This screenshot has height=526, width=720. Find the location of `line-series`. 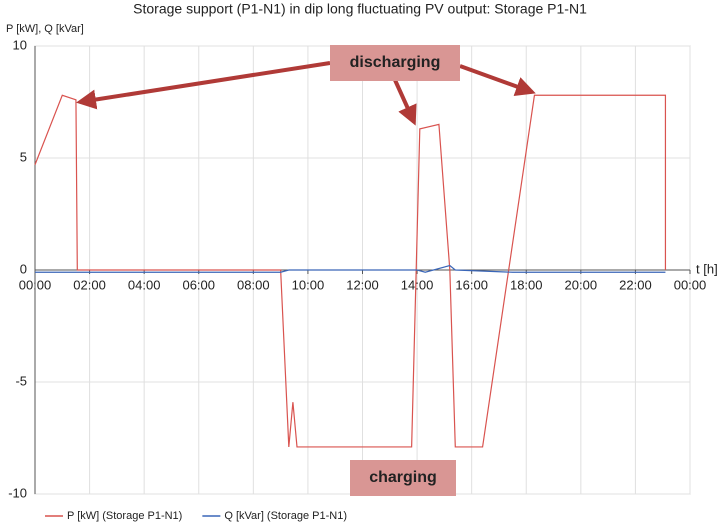

line-series is located at coordinates (350, 268).